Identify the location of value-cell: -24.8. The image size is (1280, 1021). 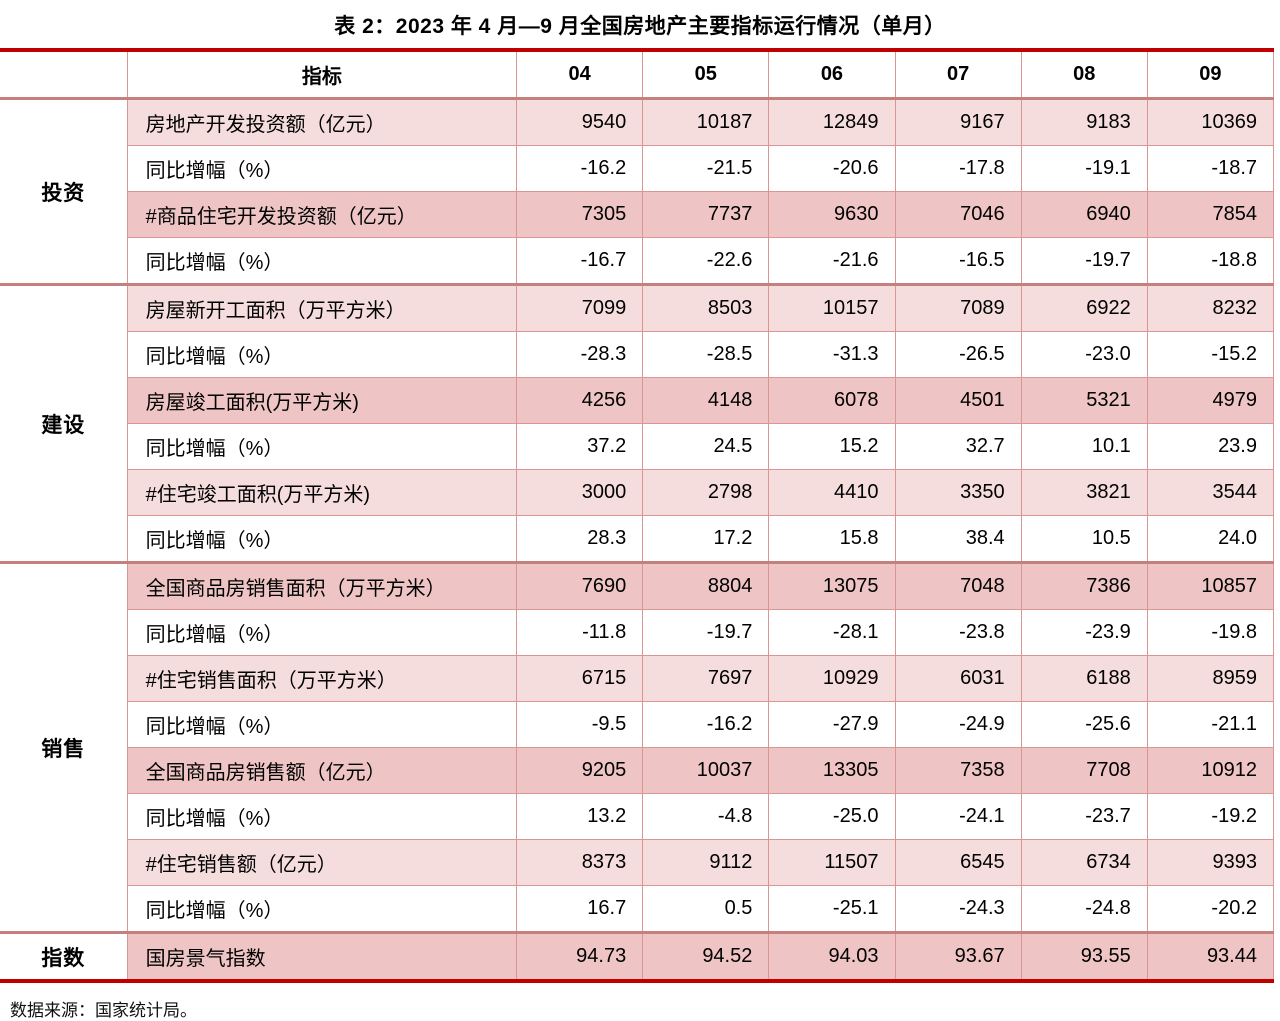
(1084, 909).